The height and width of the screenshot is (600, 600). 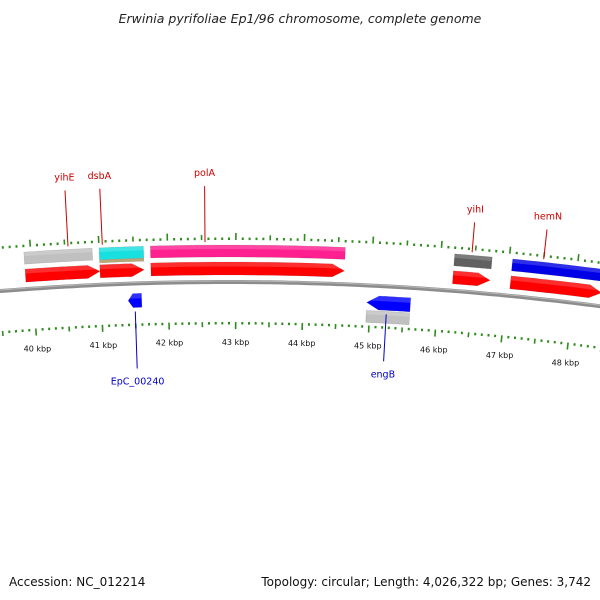 What do you see at coordinates (434, 350) in the screenshot?
I see `tick-label: 46 kbp` at bounding box center [434, 350].